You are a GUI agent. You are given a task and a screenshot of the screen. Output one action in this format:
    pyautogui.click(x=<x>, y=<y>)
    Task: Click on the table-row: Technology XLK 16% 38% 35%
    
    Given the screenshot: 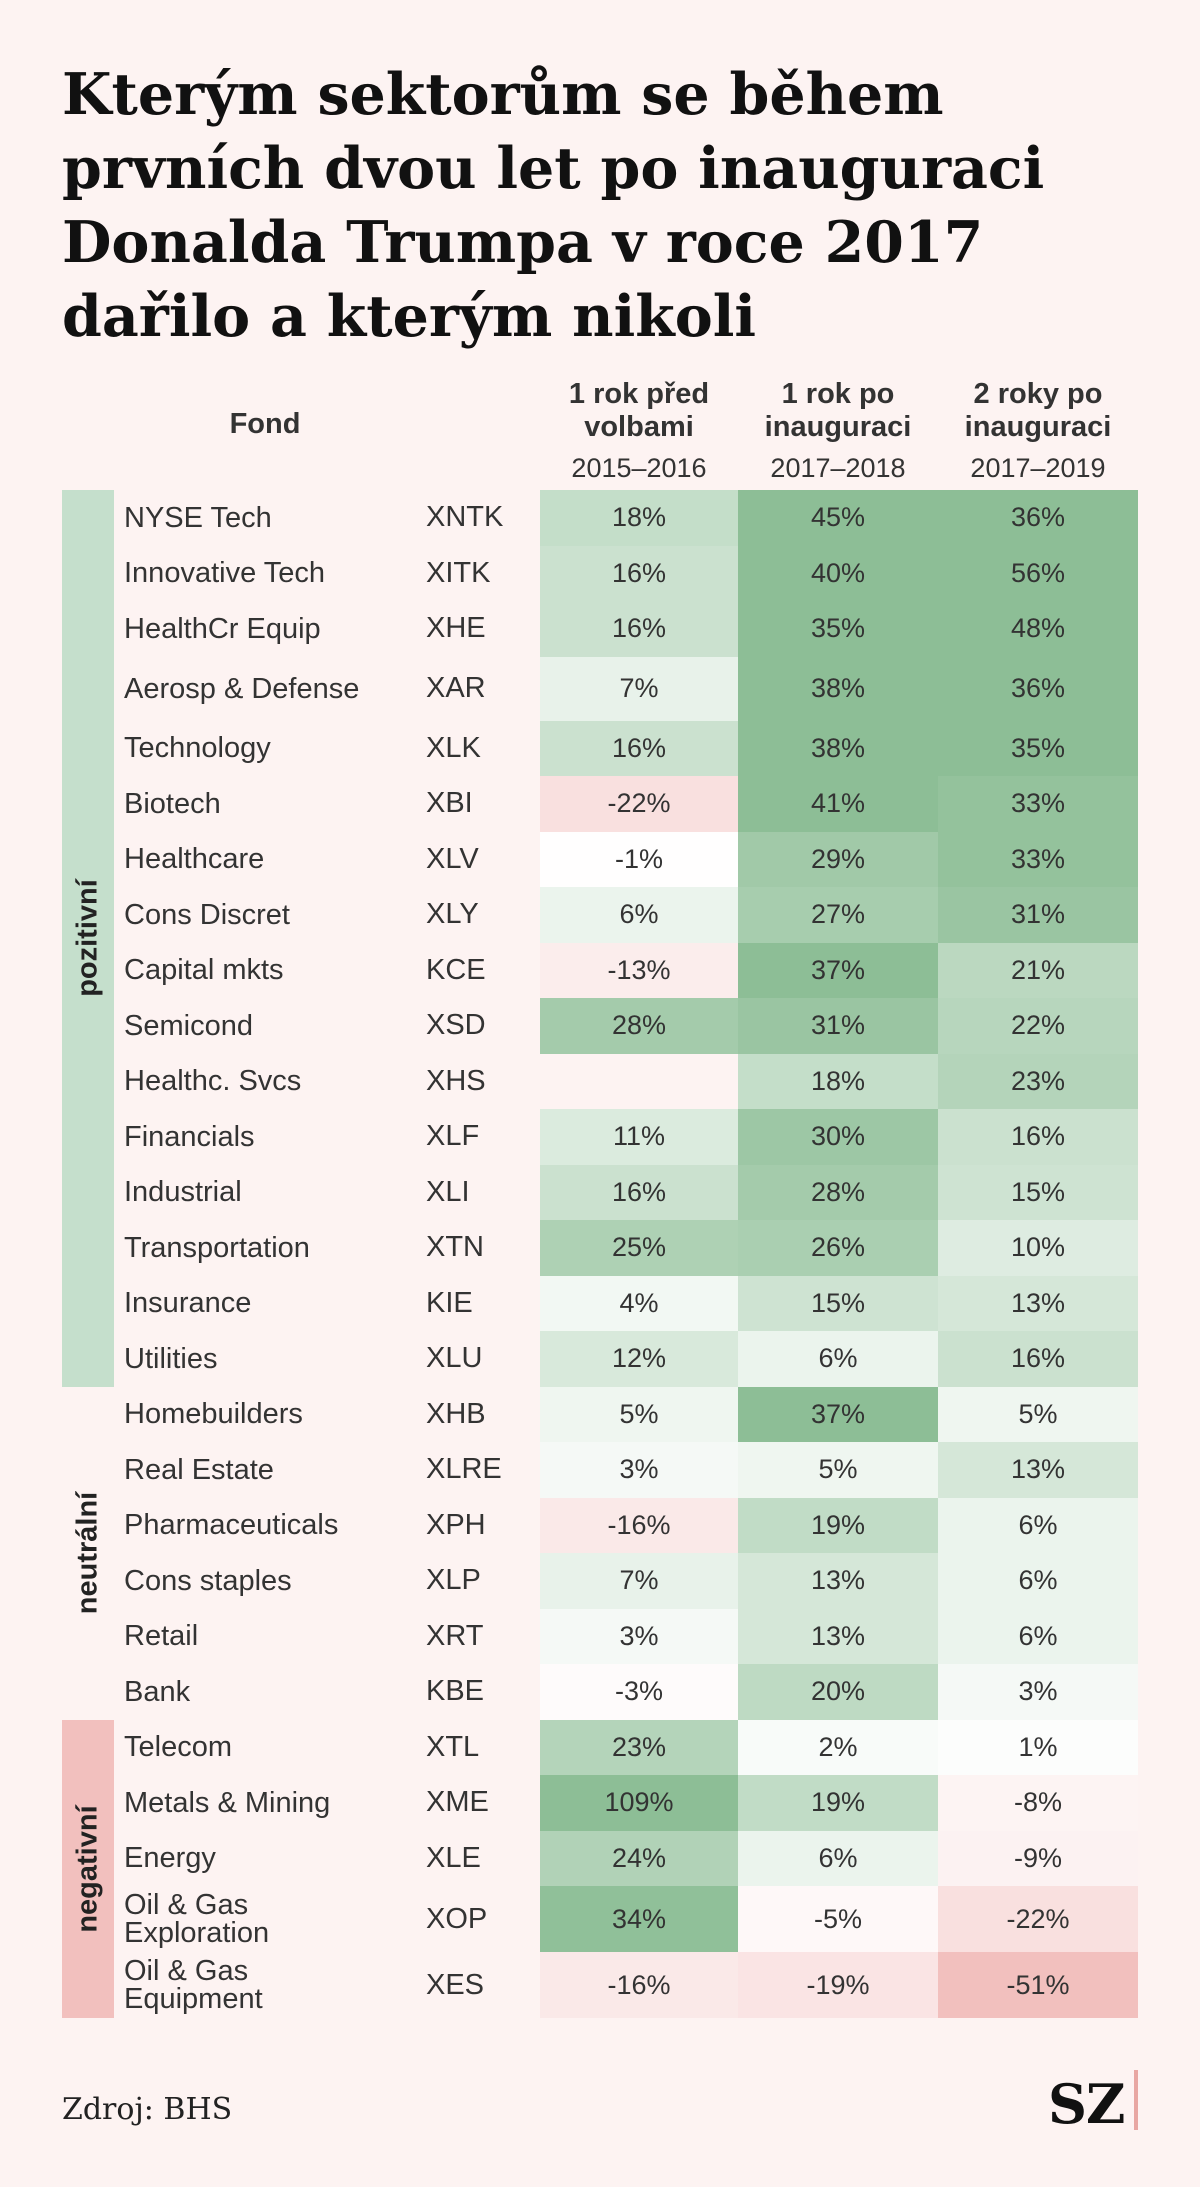 What is the action you would take?
    pyautogui.click(x=600, y=748)
    